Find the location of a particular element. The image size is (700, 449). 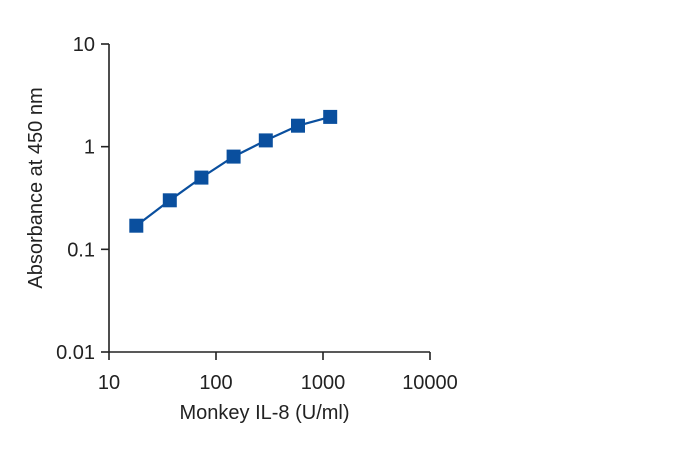

x-tick-label: 10 is located at coordinates (109, 383).